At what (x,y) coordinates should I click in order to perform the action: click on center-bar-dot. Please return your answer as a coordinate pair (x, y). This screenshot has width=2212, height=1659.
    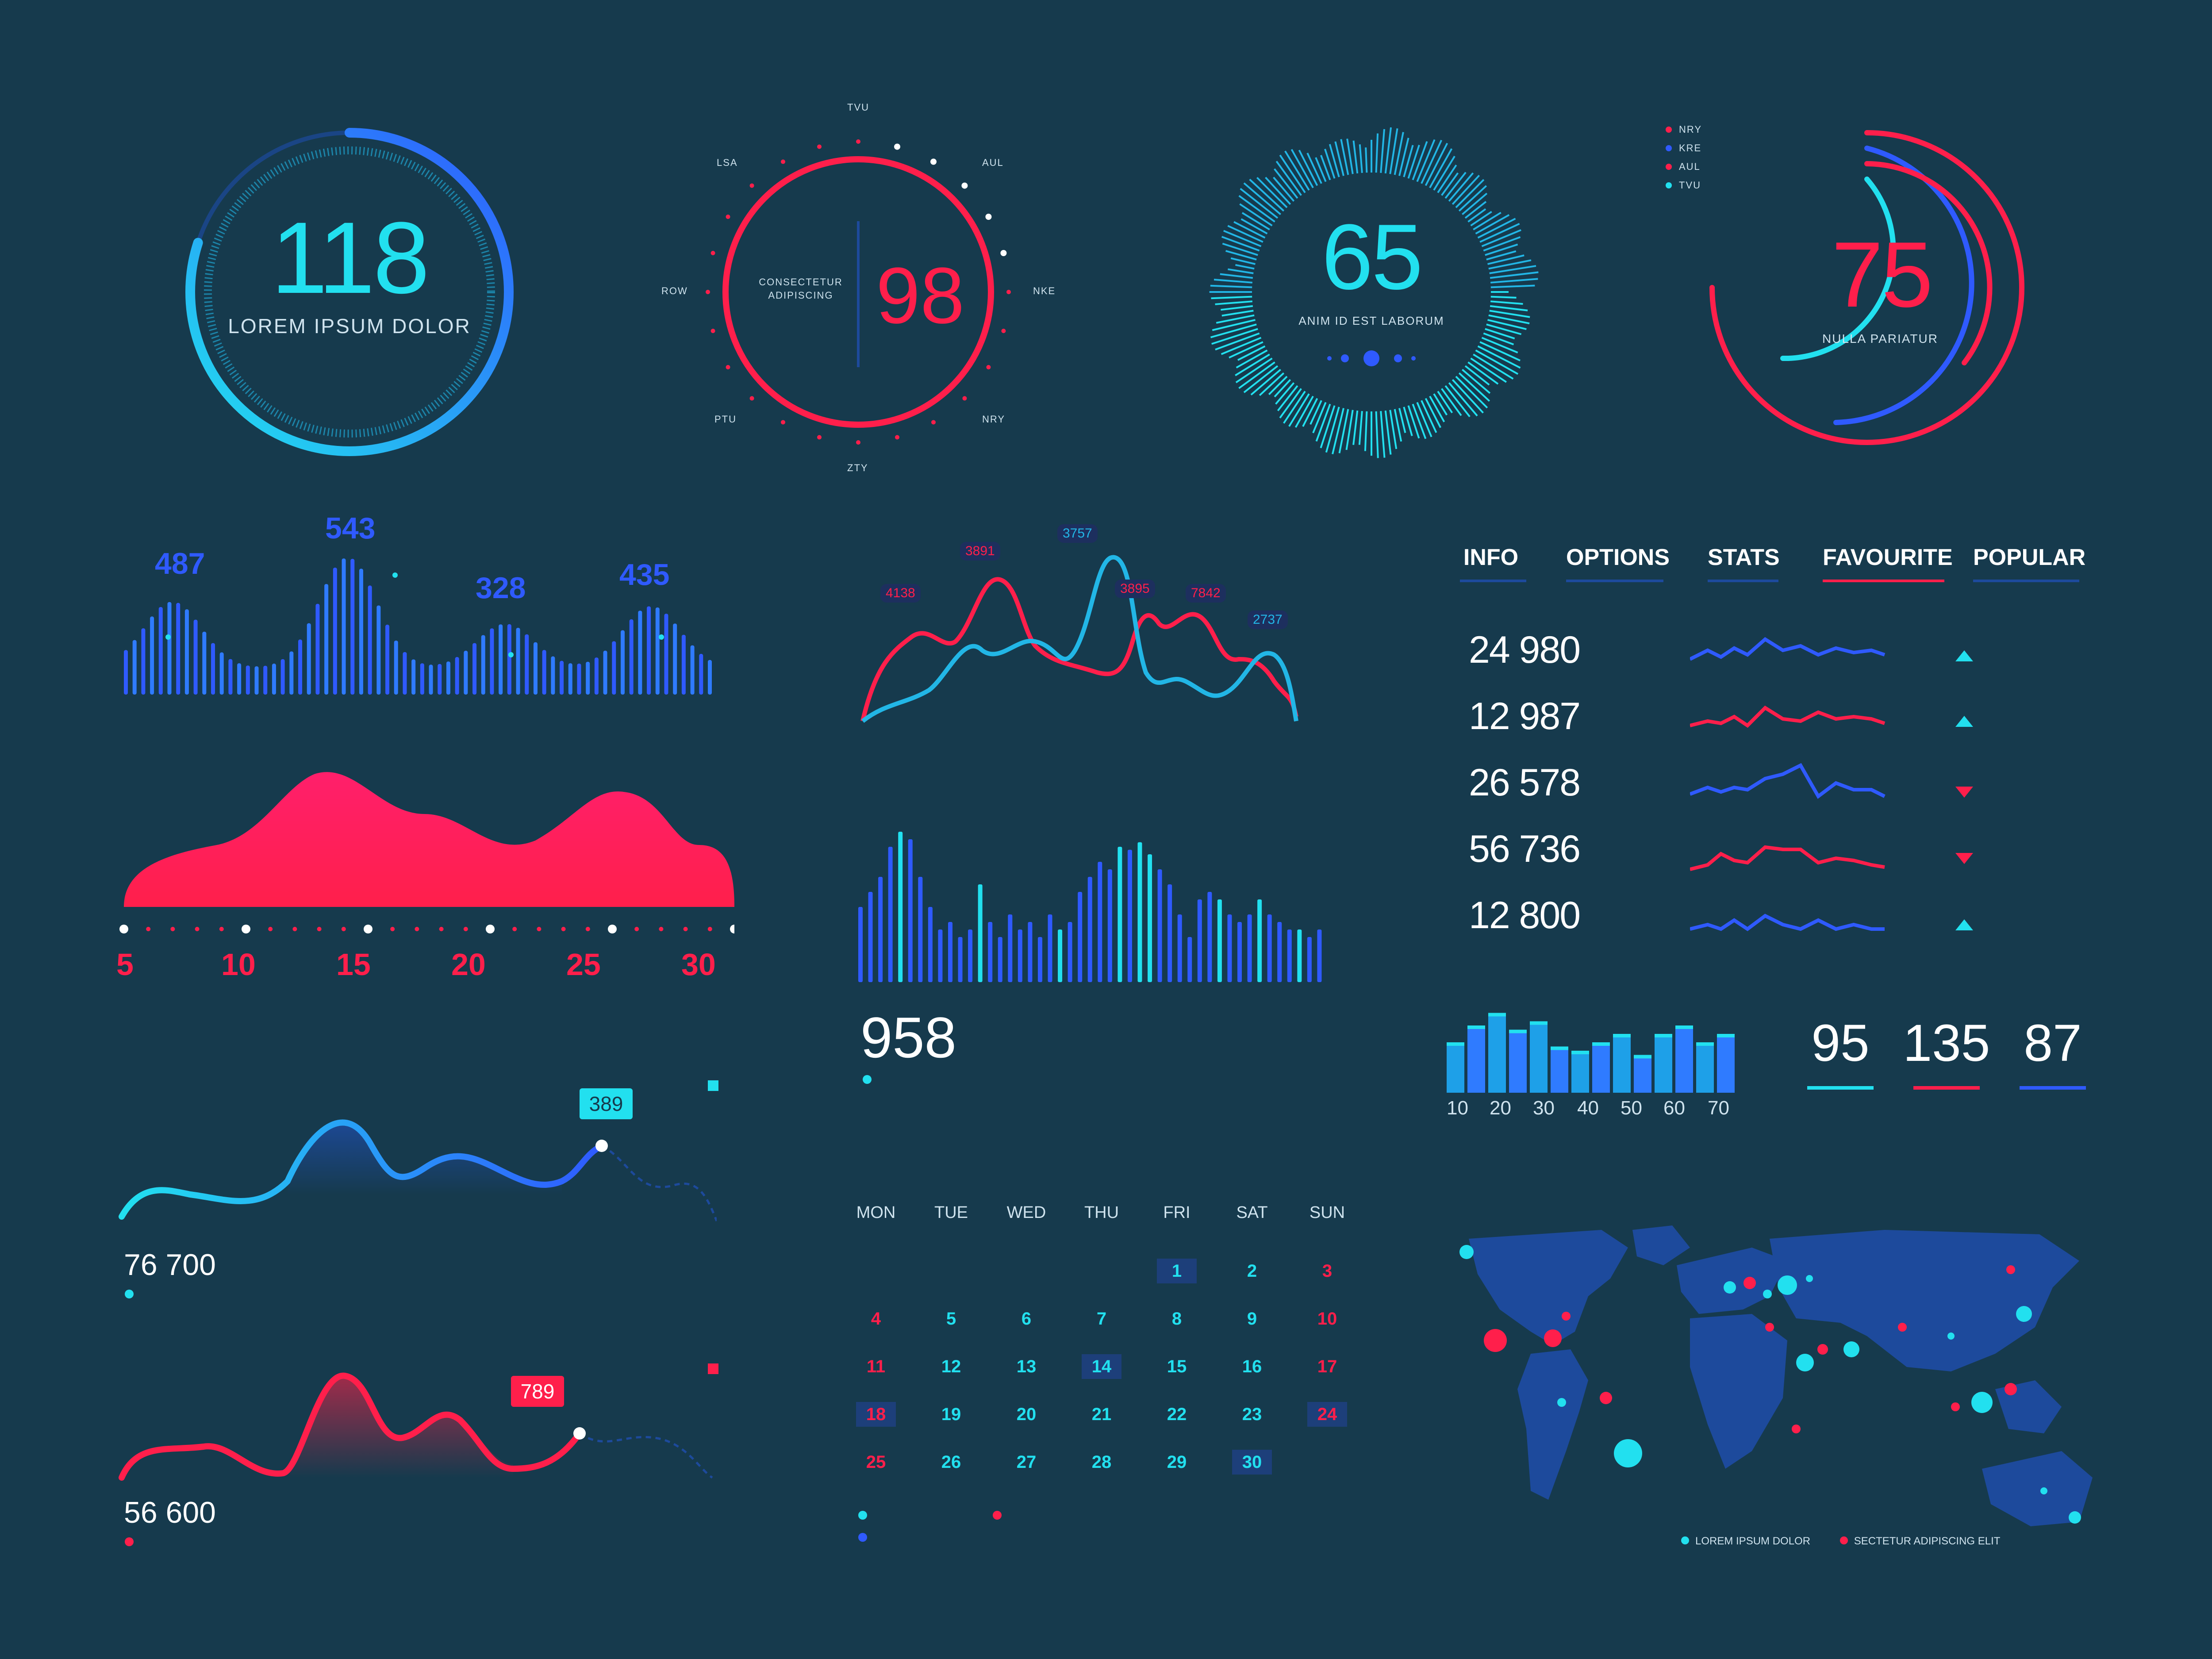
    Looking at the image, I should click on (868, 1080).